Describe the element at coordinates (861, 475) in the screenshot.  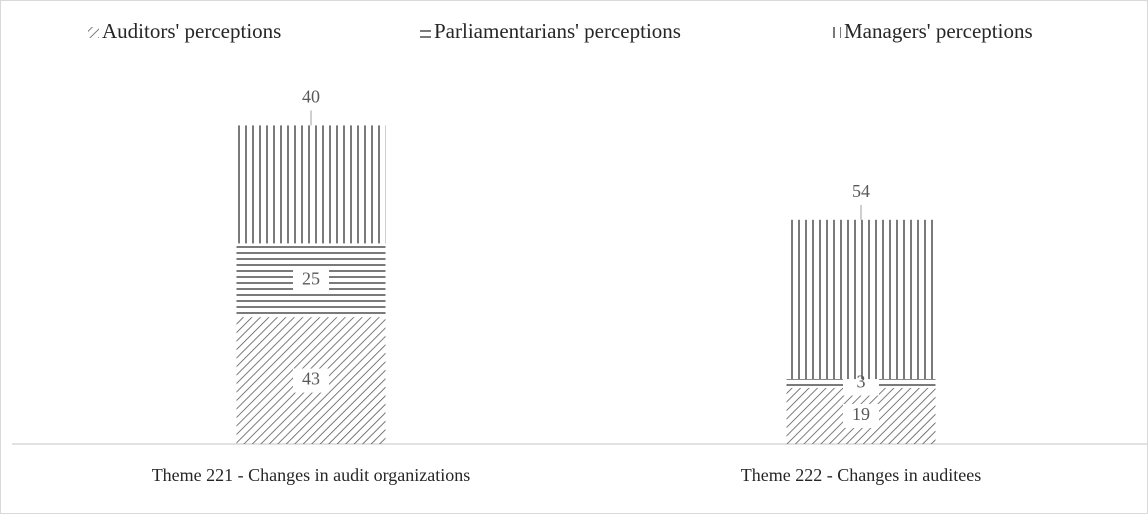
I see `x-tick-label: Theme 222 - Changes in auditees` at that location.